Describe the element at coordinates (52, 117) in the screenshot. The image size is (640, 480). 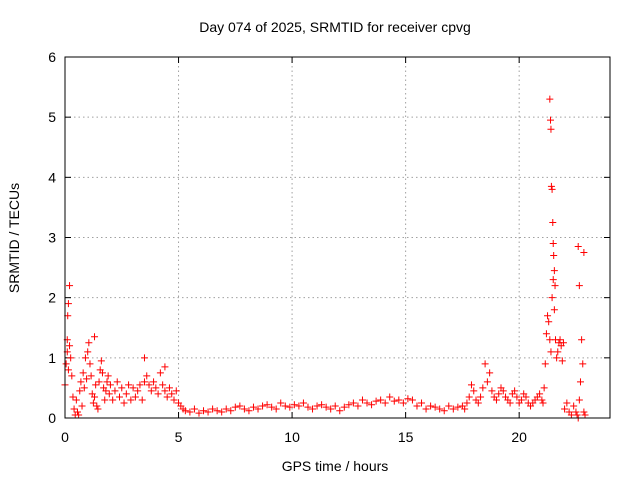
I see `y-tick-label: 5` at that location.